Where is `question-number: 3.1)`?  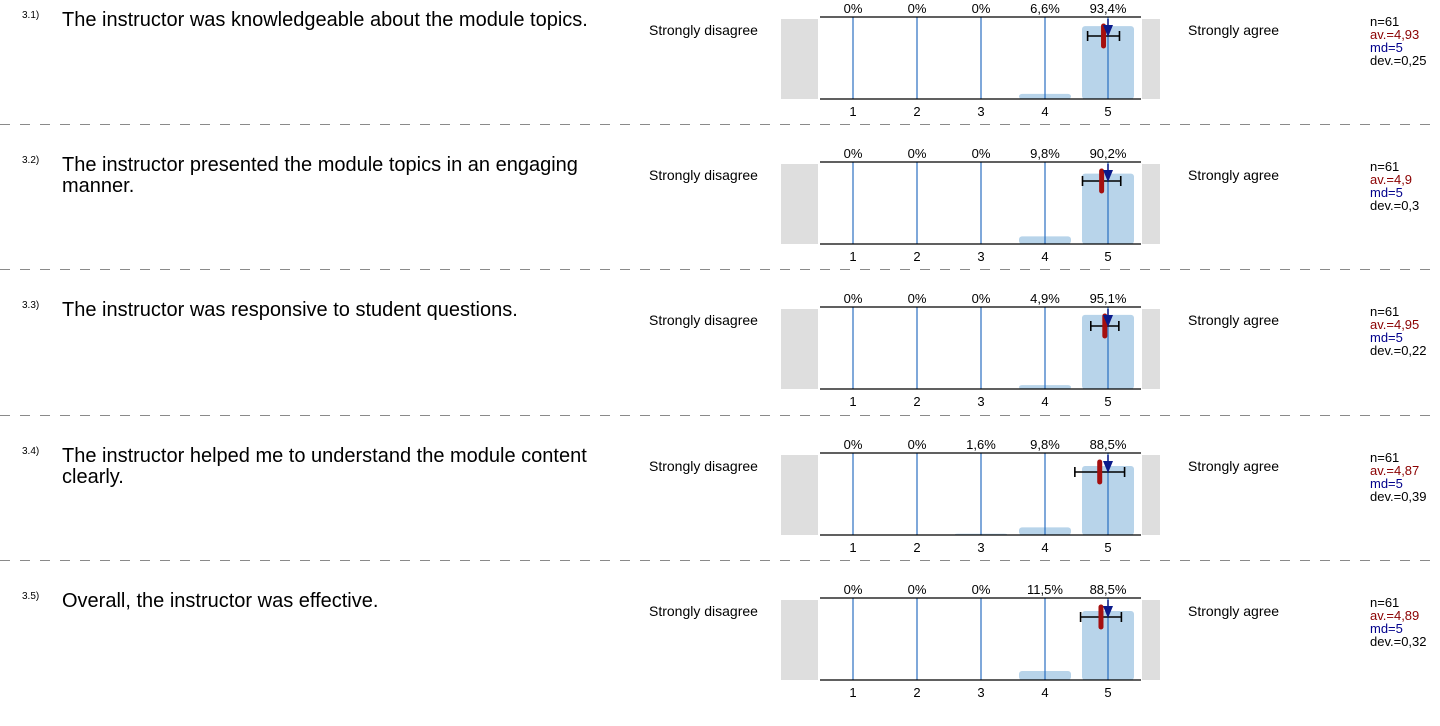 question-number: 3.1) is located at coordinates (31, 15).